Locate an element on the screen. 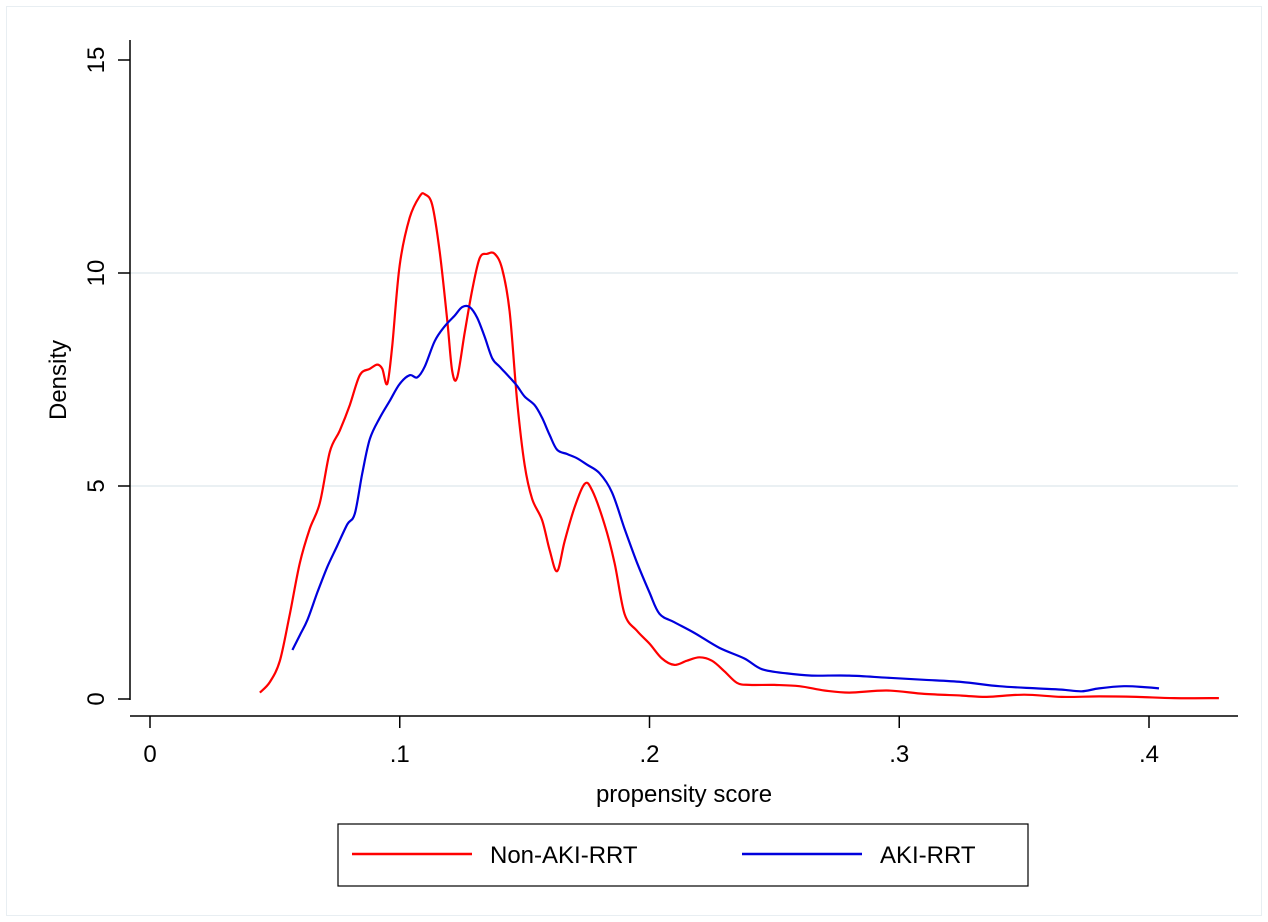  y-axis-title: Density is located at coordinates (58, 380).